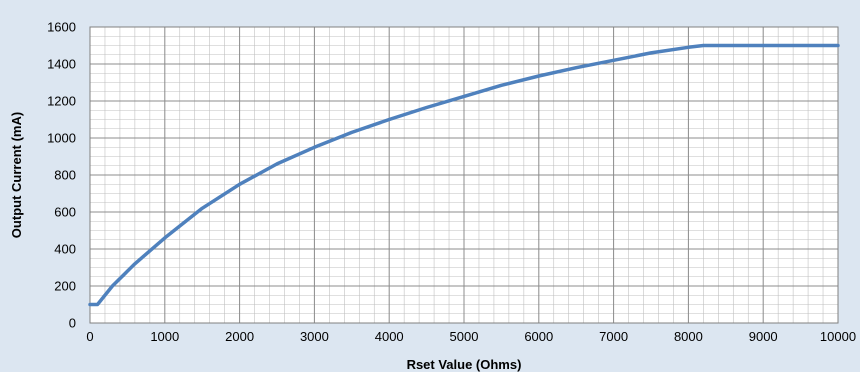 The image size is (860, 372). What do you see at coordinates (763, 336) in the screenshot?
I see `x-tick-label: 9000` at bounding box center [763, 336].